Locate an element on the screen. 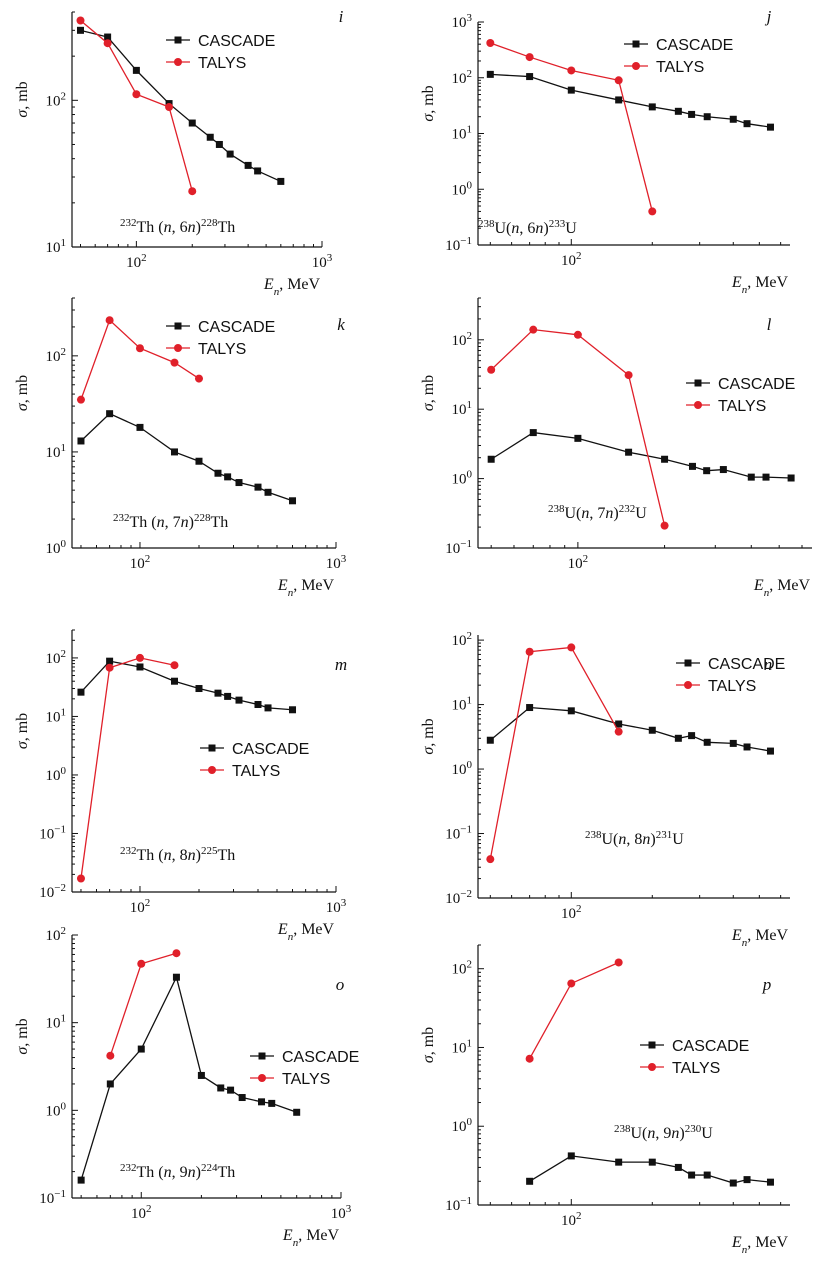  reaction-label: 238U(n, 9n)230U is located at coordinates (663, 1132).